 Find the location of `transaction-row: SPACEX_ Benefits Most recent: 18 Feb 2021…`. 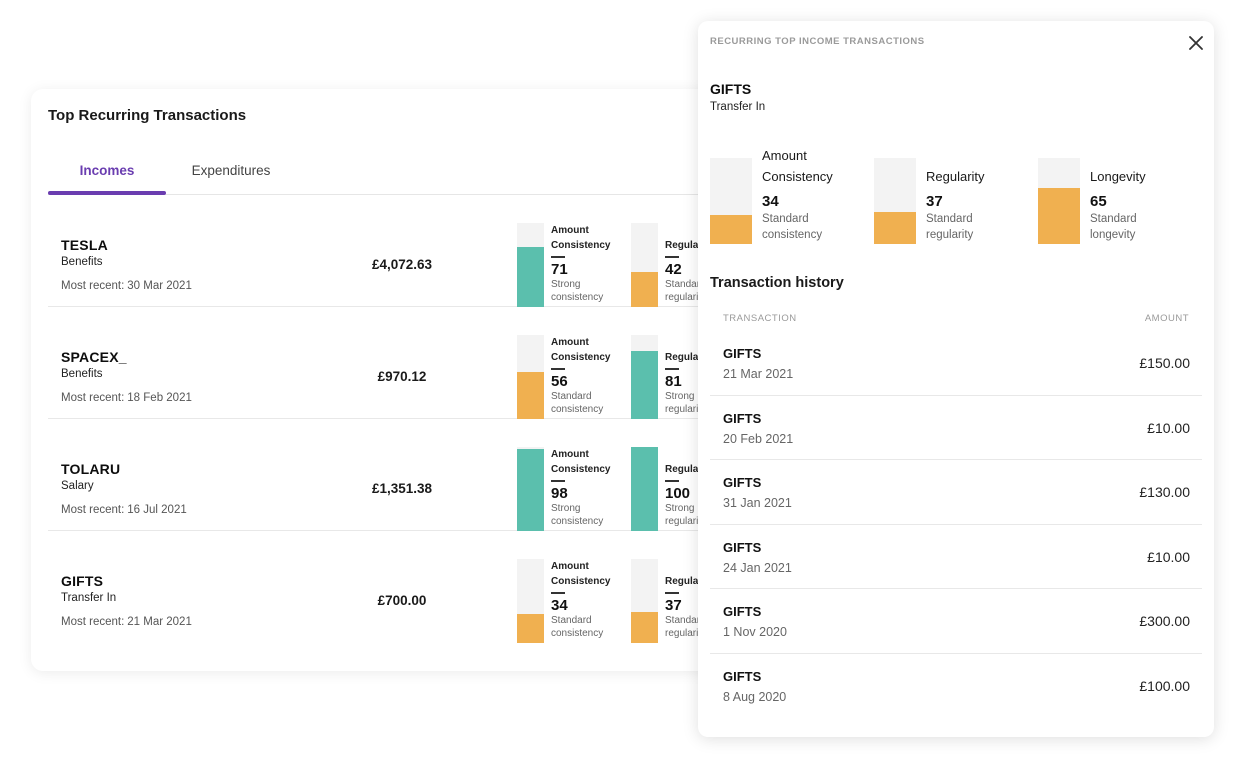

transaction-row: SPACEX_ Benefits Most recent: 18 Feb 2021… is located at coordinates (399, 363).